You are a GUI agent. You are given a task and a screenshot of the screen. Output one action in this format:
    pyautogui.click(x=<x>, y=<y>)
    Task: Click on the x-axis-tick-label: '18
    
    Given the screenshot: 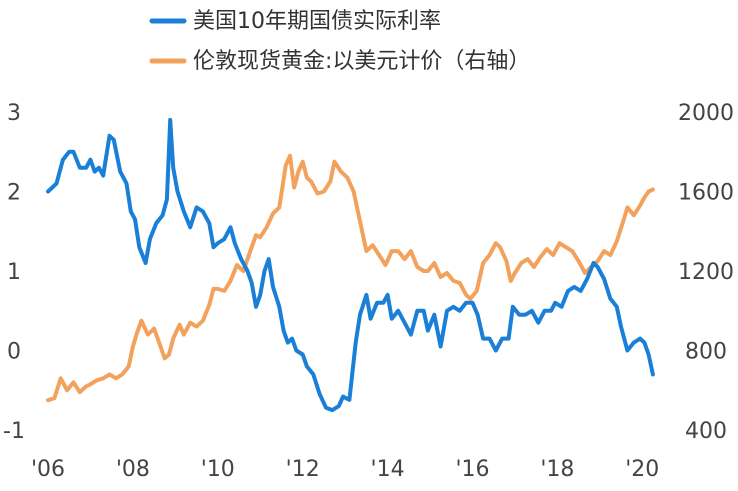 What is the action you would take?
    pyautogui.click(x=557, y=469)
    